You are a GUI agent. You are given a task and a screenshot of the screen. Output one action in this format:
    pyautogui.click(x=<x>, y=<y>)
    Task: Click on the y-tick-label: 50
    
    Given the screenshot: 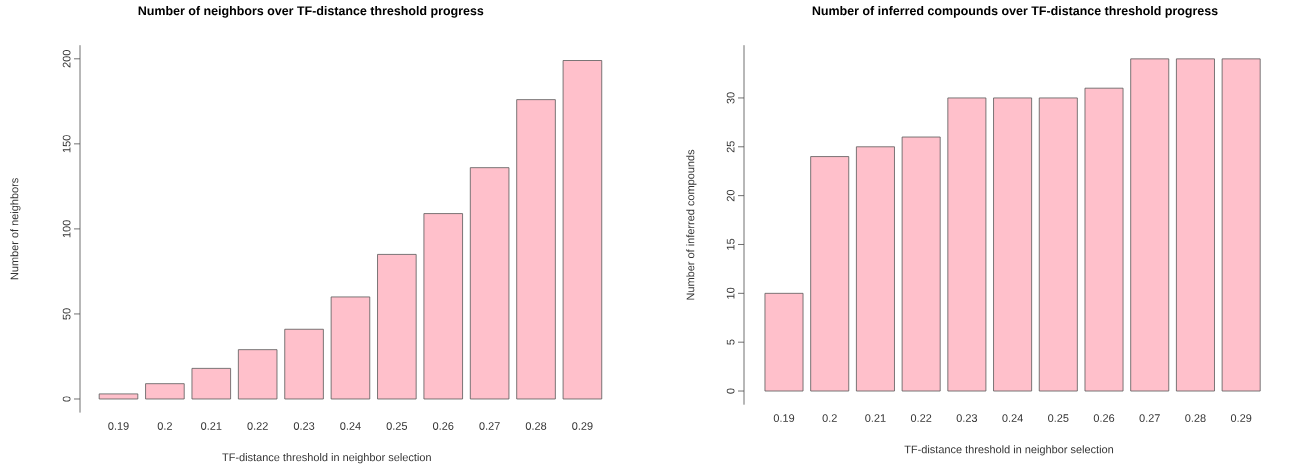 What is the action you would take?
    pyautogui.click(x=66, y=314)
    